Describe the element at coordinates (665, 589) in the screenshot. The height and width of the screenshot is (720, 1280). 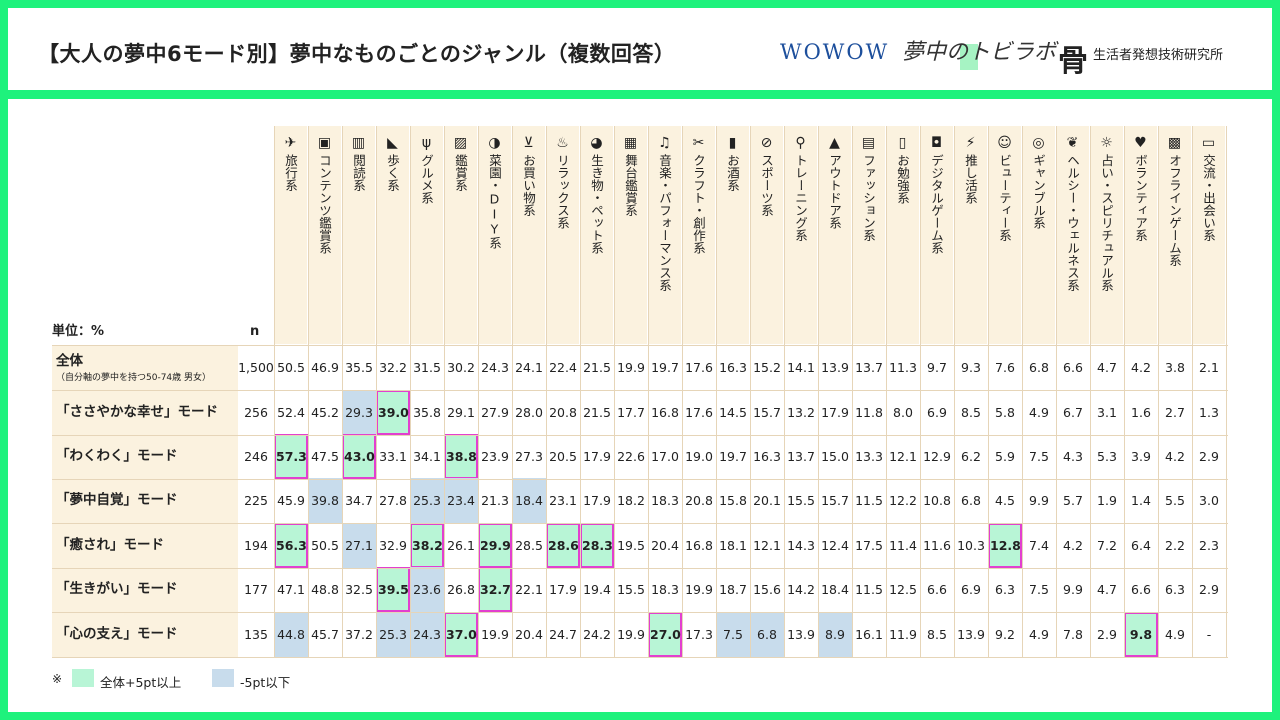
I see `table-cell: 18.3` at that location.